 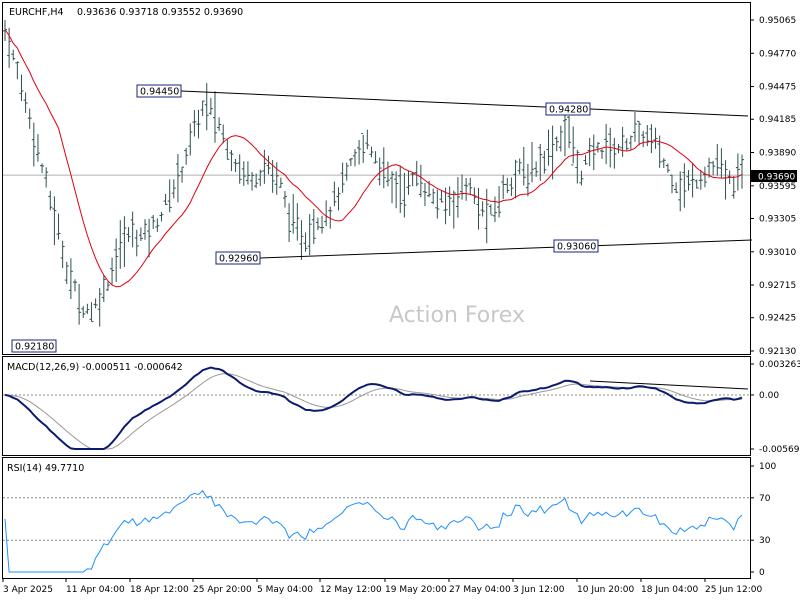 What do you see at coordinates (779, 450) in the screenshot?
I see `macd-y-tick-label: -0.005699` at bounding box center [779, 450].